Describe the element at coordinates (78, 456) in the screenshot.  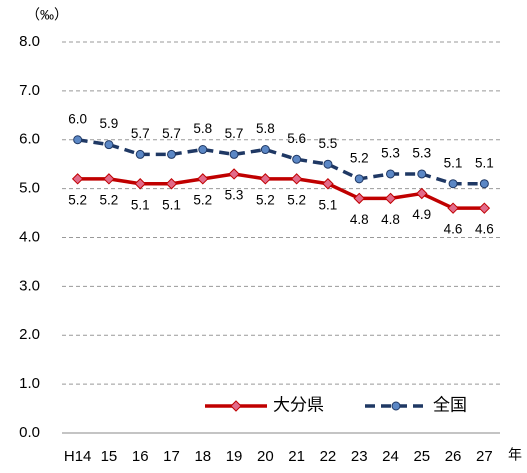
I see `x-tick-label: H14` at that location.